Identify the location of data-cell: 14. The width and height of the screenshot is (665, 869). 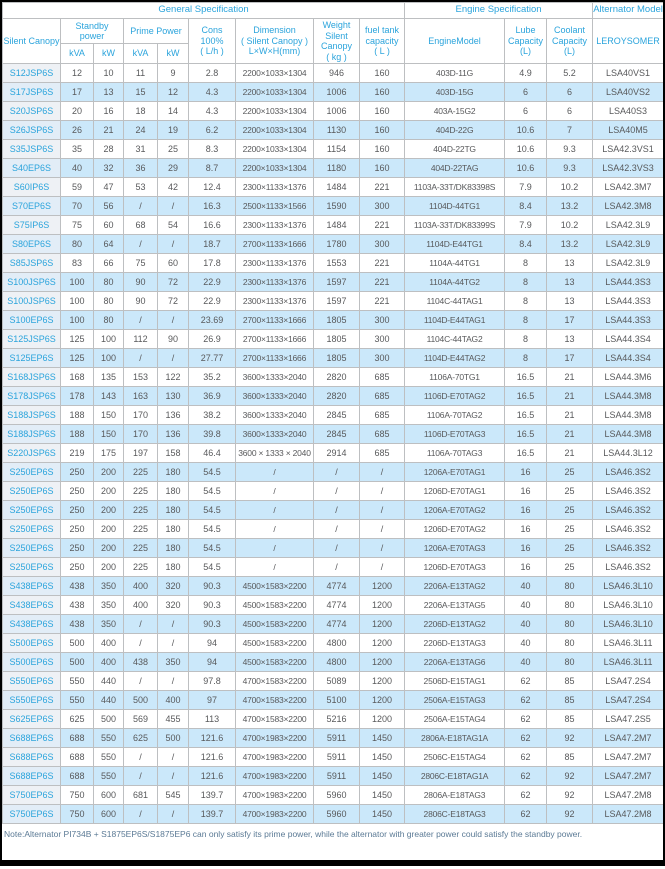
(173, 111).